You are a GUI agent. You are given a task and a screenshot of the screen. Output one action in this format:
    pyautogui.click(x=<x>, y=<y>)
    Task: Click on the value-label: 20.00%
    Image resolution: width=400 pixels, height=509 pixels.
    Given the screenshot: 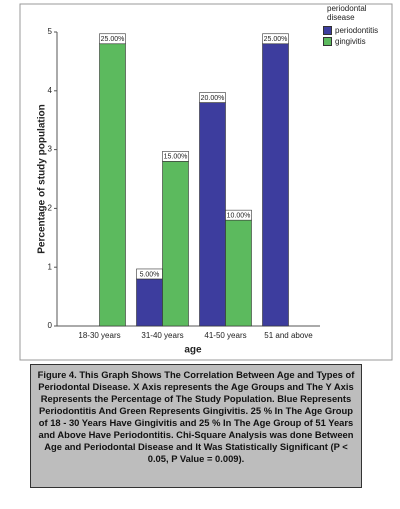 What is the action you would take?
    pyautogui.click(x=213, y=98)
    